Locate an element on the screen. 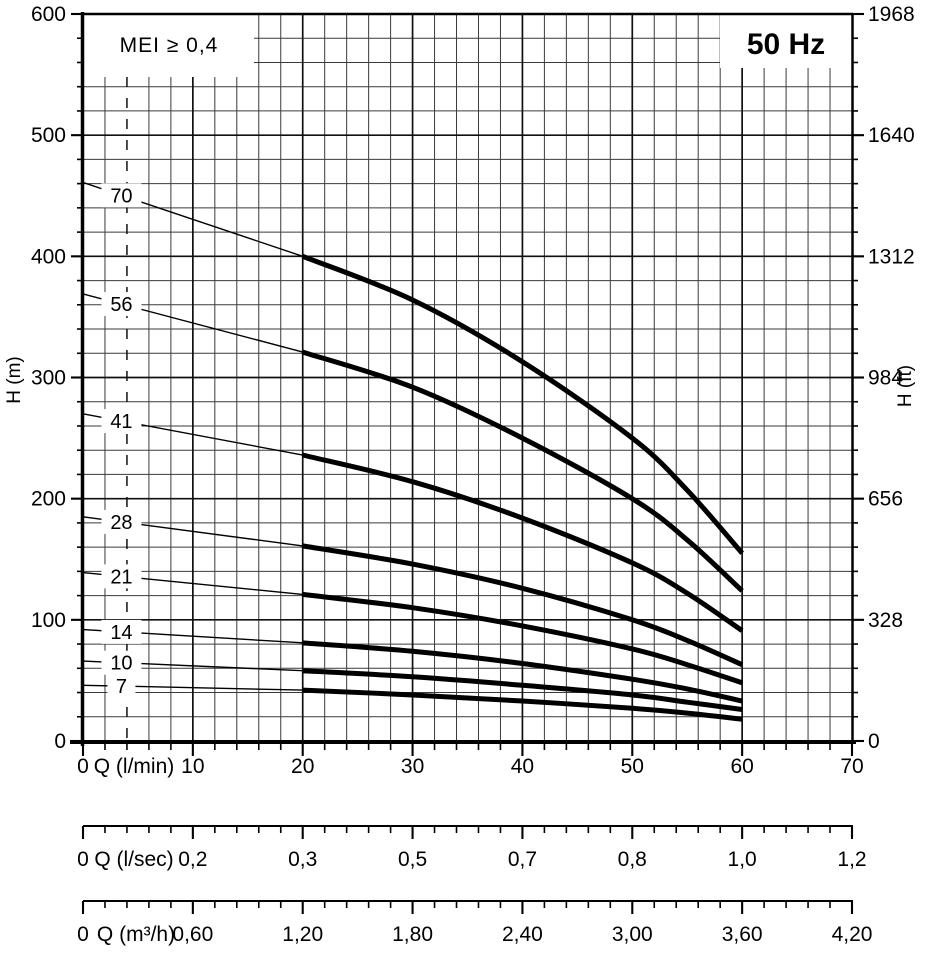 The height and width of the screenshot is (960, 940). h-m-tick-label: 300 is located at coordinates (48, 378).